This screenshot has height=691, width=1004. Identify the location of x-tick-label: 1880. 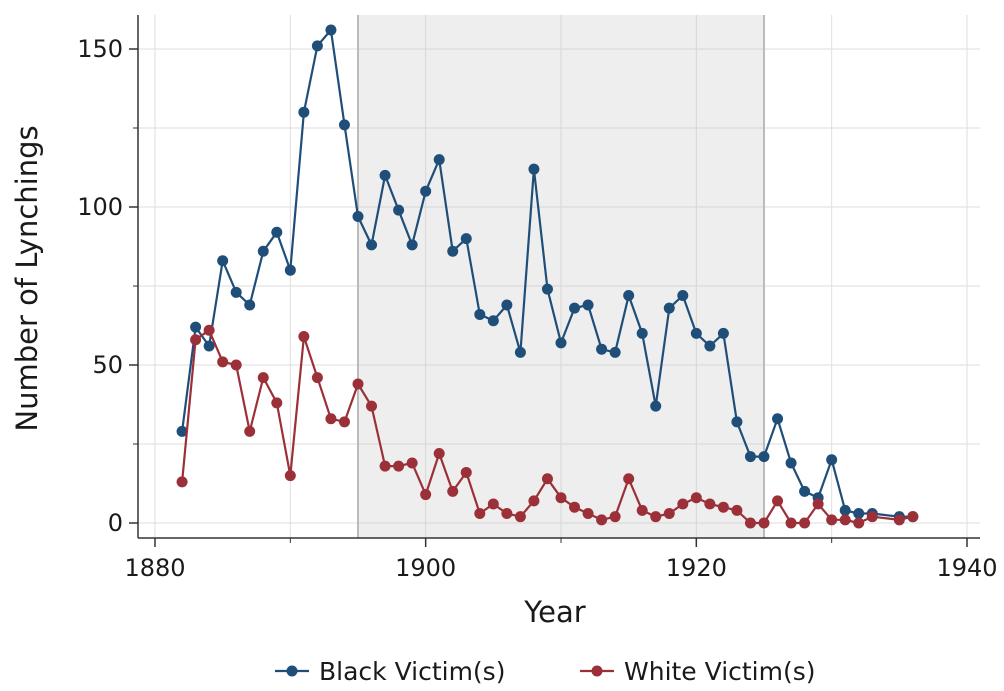
(154, 568).